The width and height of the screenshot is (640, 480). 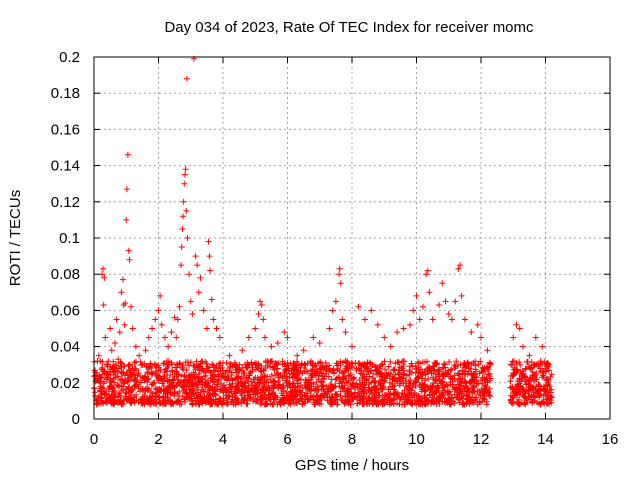 I want to click on y-tick-label: 0.1, so click(x=69, y=238).